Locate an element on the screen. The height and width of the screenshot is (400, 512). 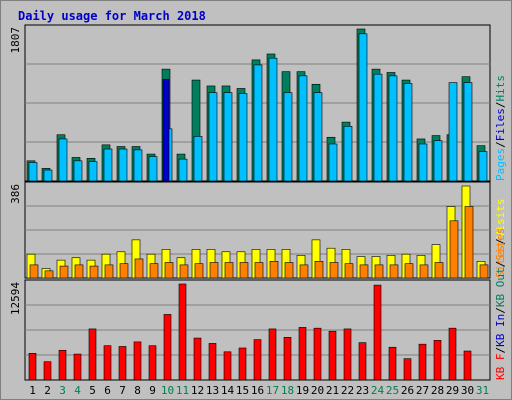
day-label: 27 is located at coordinates (422, 390).